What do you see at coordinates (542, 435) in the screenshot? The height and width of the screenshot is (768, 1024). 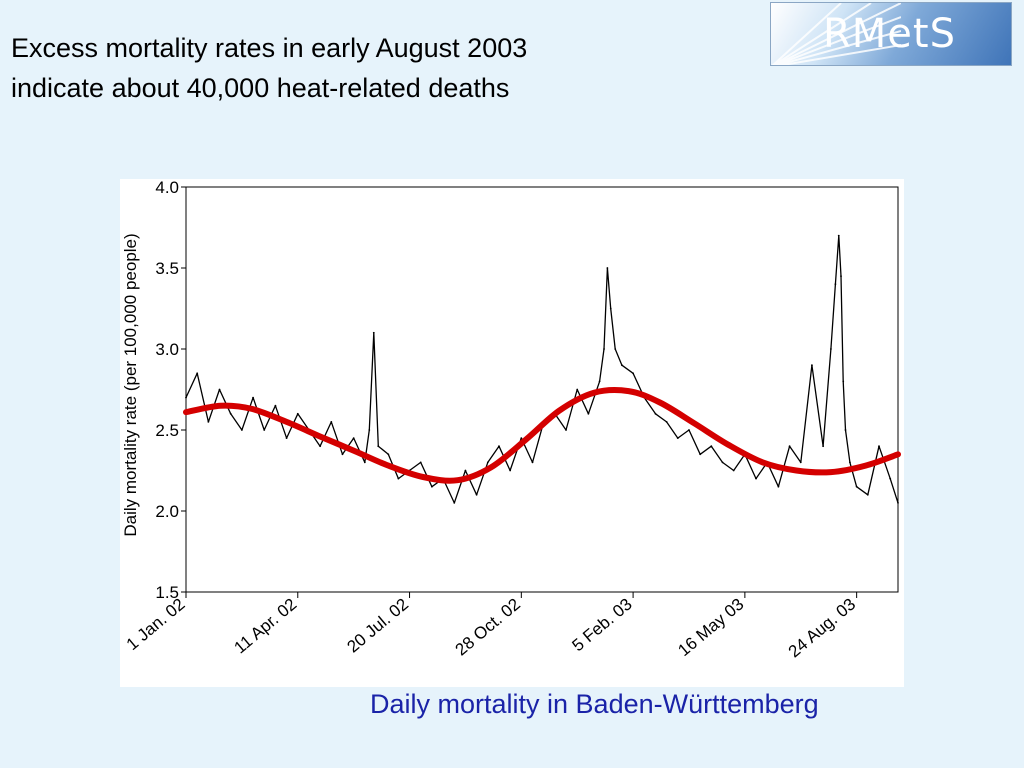 I see `seasonal-trend-line` at bounding box center [542, 435].